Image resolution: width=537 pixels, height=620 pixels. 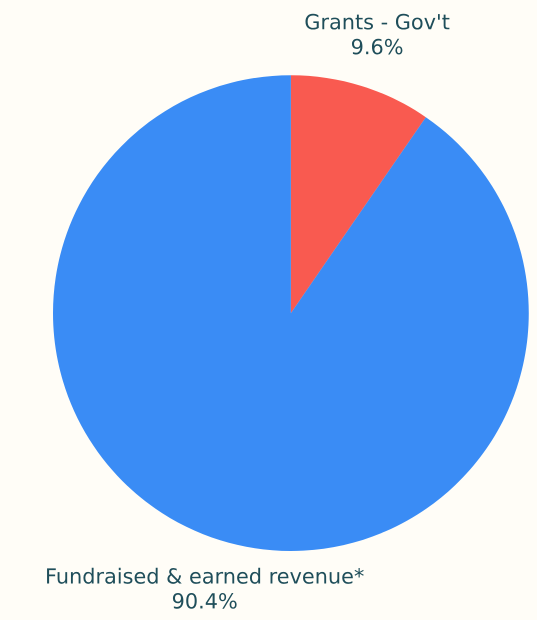 What do you see at coordinates (204, 600) in the screenshot?
I see `data-label: 90.4%` at bounding box center [204, 600].